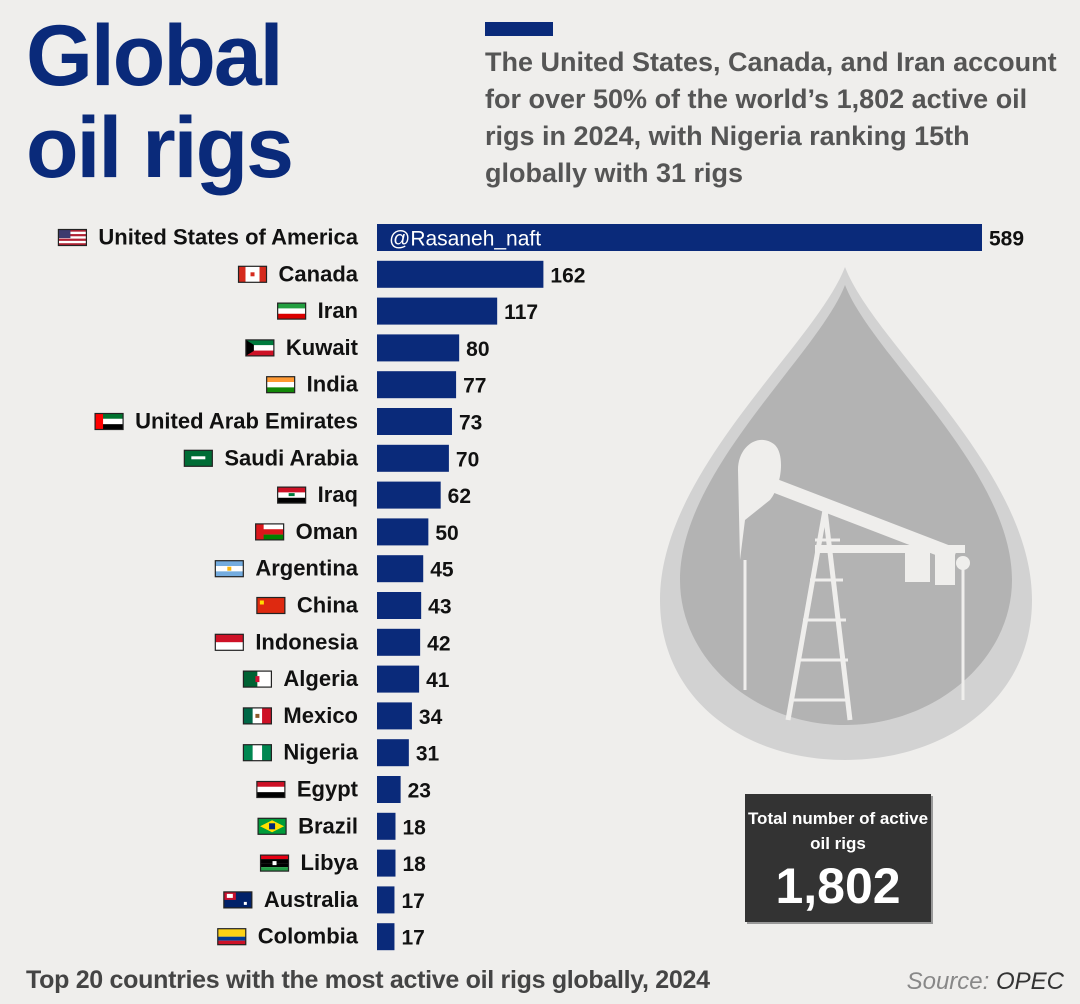  What do you see at coordinates (281, 385) in the screenshot?
I see `flag-icon-in` at bounding box center [281, 385].